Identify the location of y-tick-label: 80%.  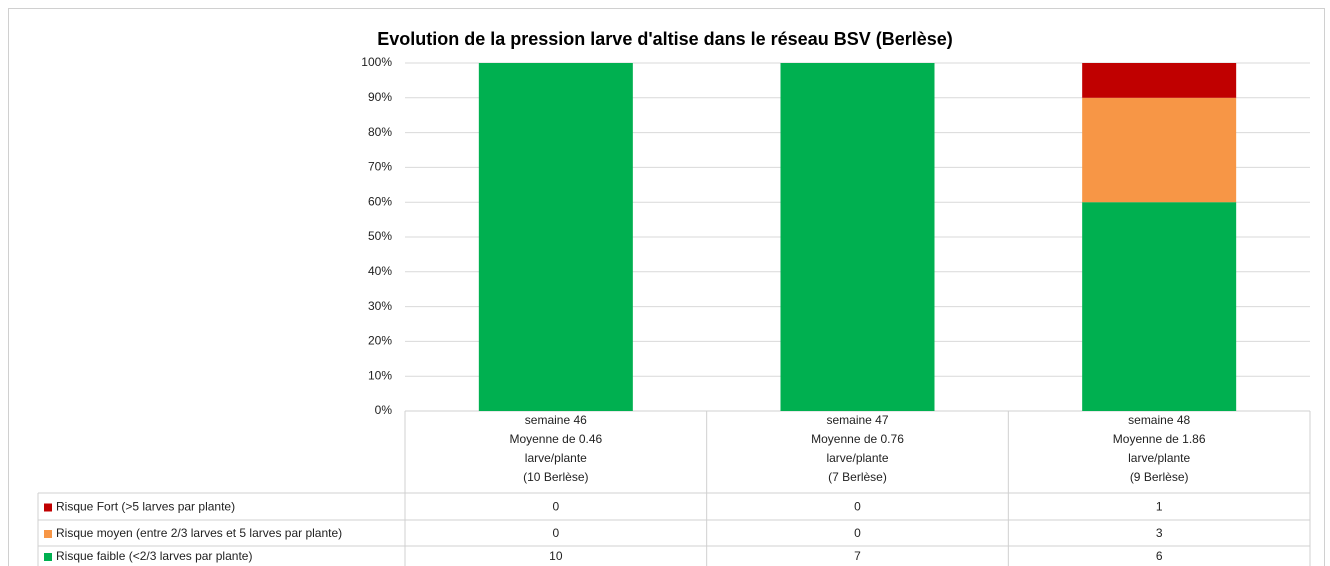
(380, 132).